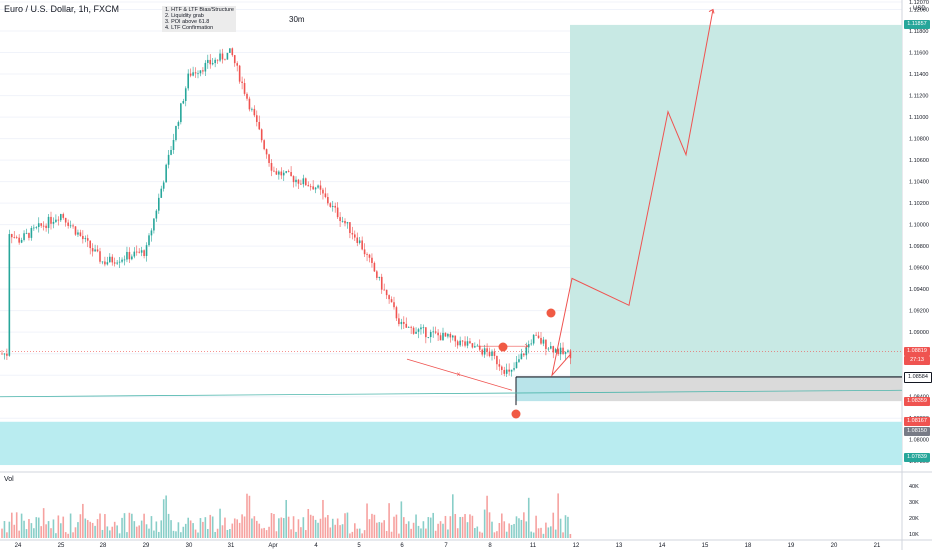 Image resolution: width=932 pixels, height=550 pixels. I want to click on liquidity-dot, so click(516, 414).